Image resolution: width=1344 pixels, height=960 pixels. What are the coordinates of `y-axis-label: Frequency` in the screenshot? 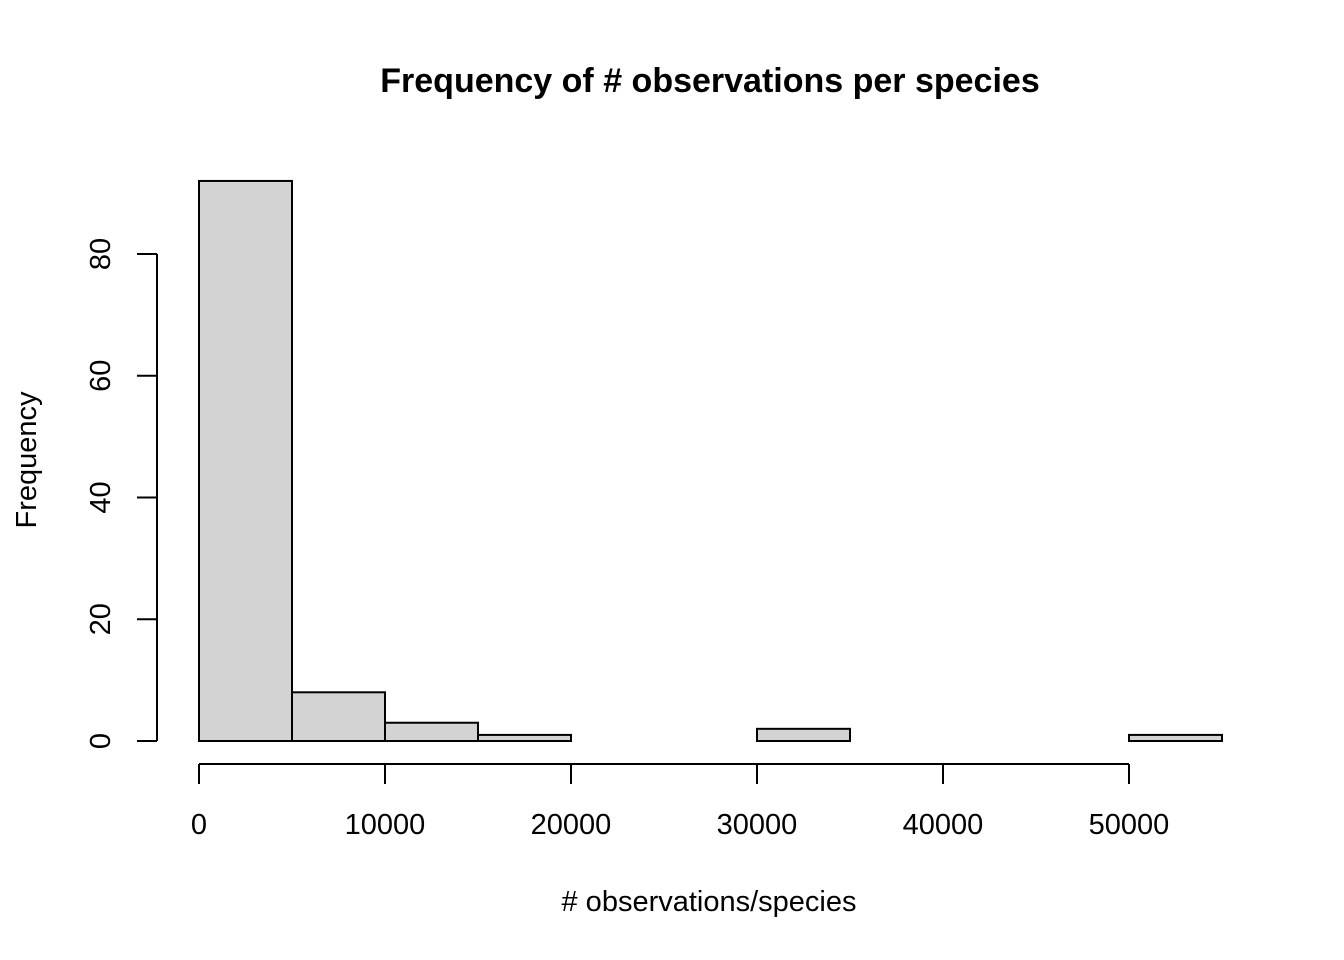 It's located at (27, 460).